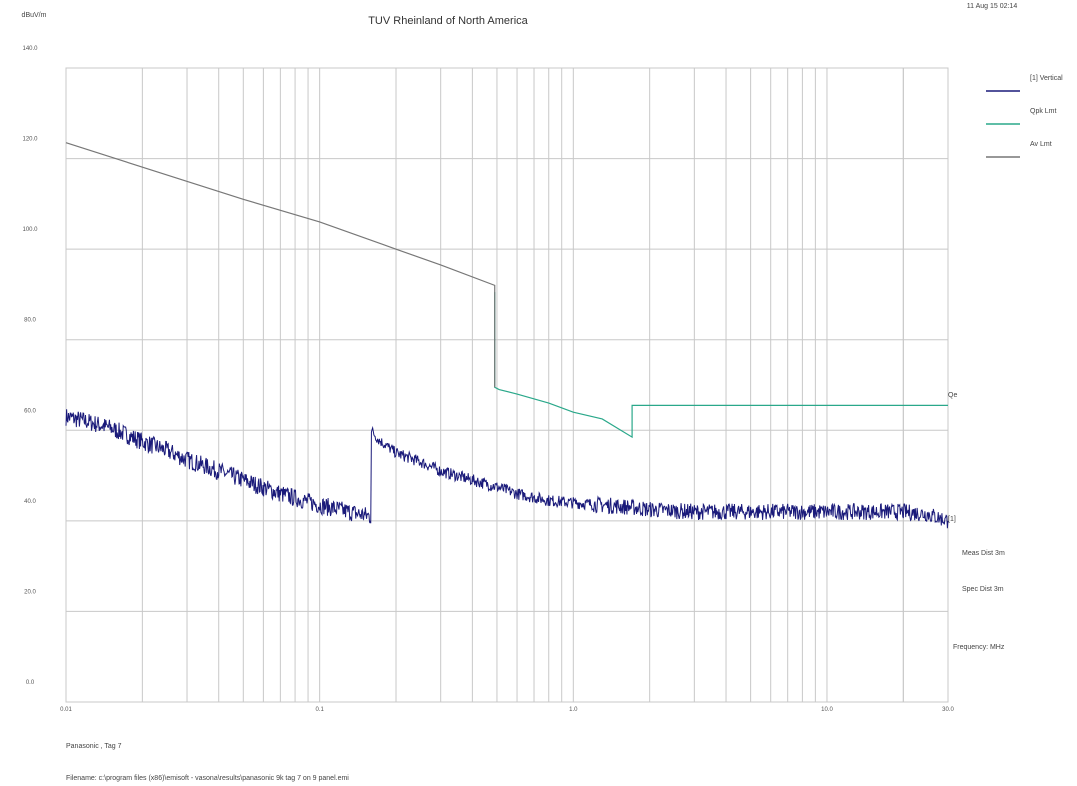  Describe the element at coordinates (30, 683) in the screenshot. I see `y-tick-label: 0.0` at that location.